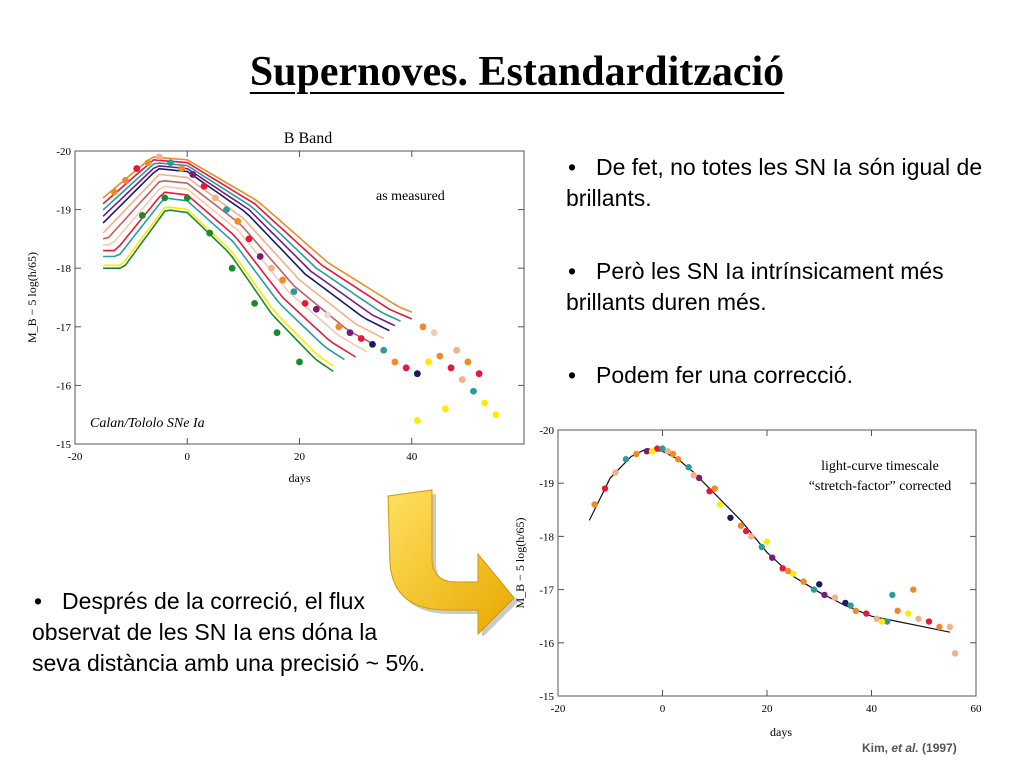  What do you see at coordinates (517, 72) in the screenshot?
I see `page-title: Supernoves. Estandardització` at bounding box center [517, 72].